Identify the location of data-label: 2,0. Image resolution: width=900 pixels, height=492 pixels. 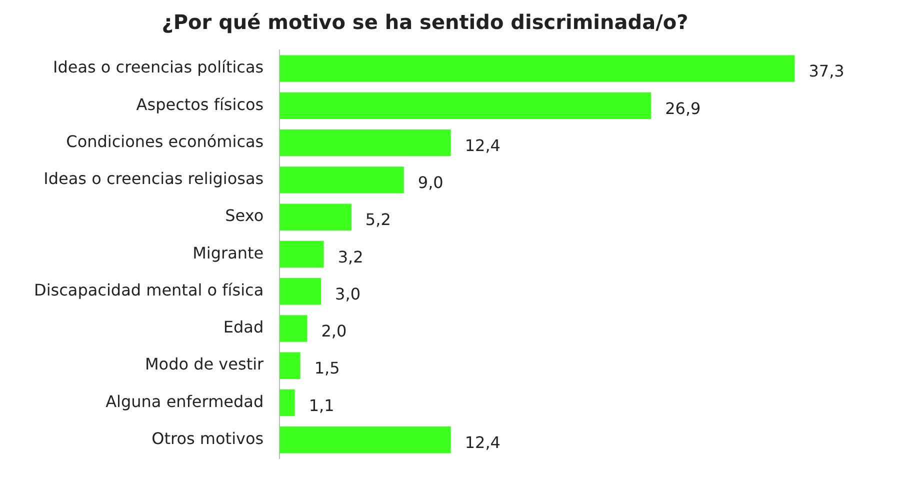
(334, 331).